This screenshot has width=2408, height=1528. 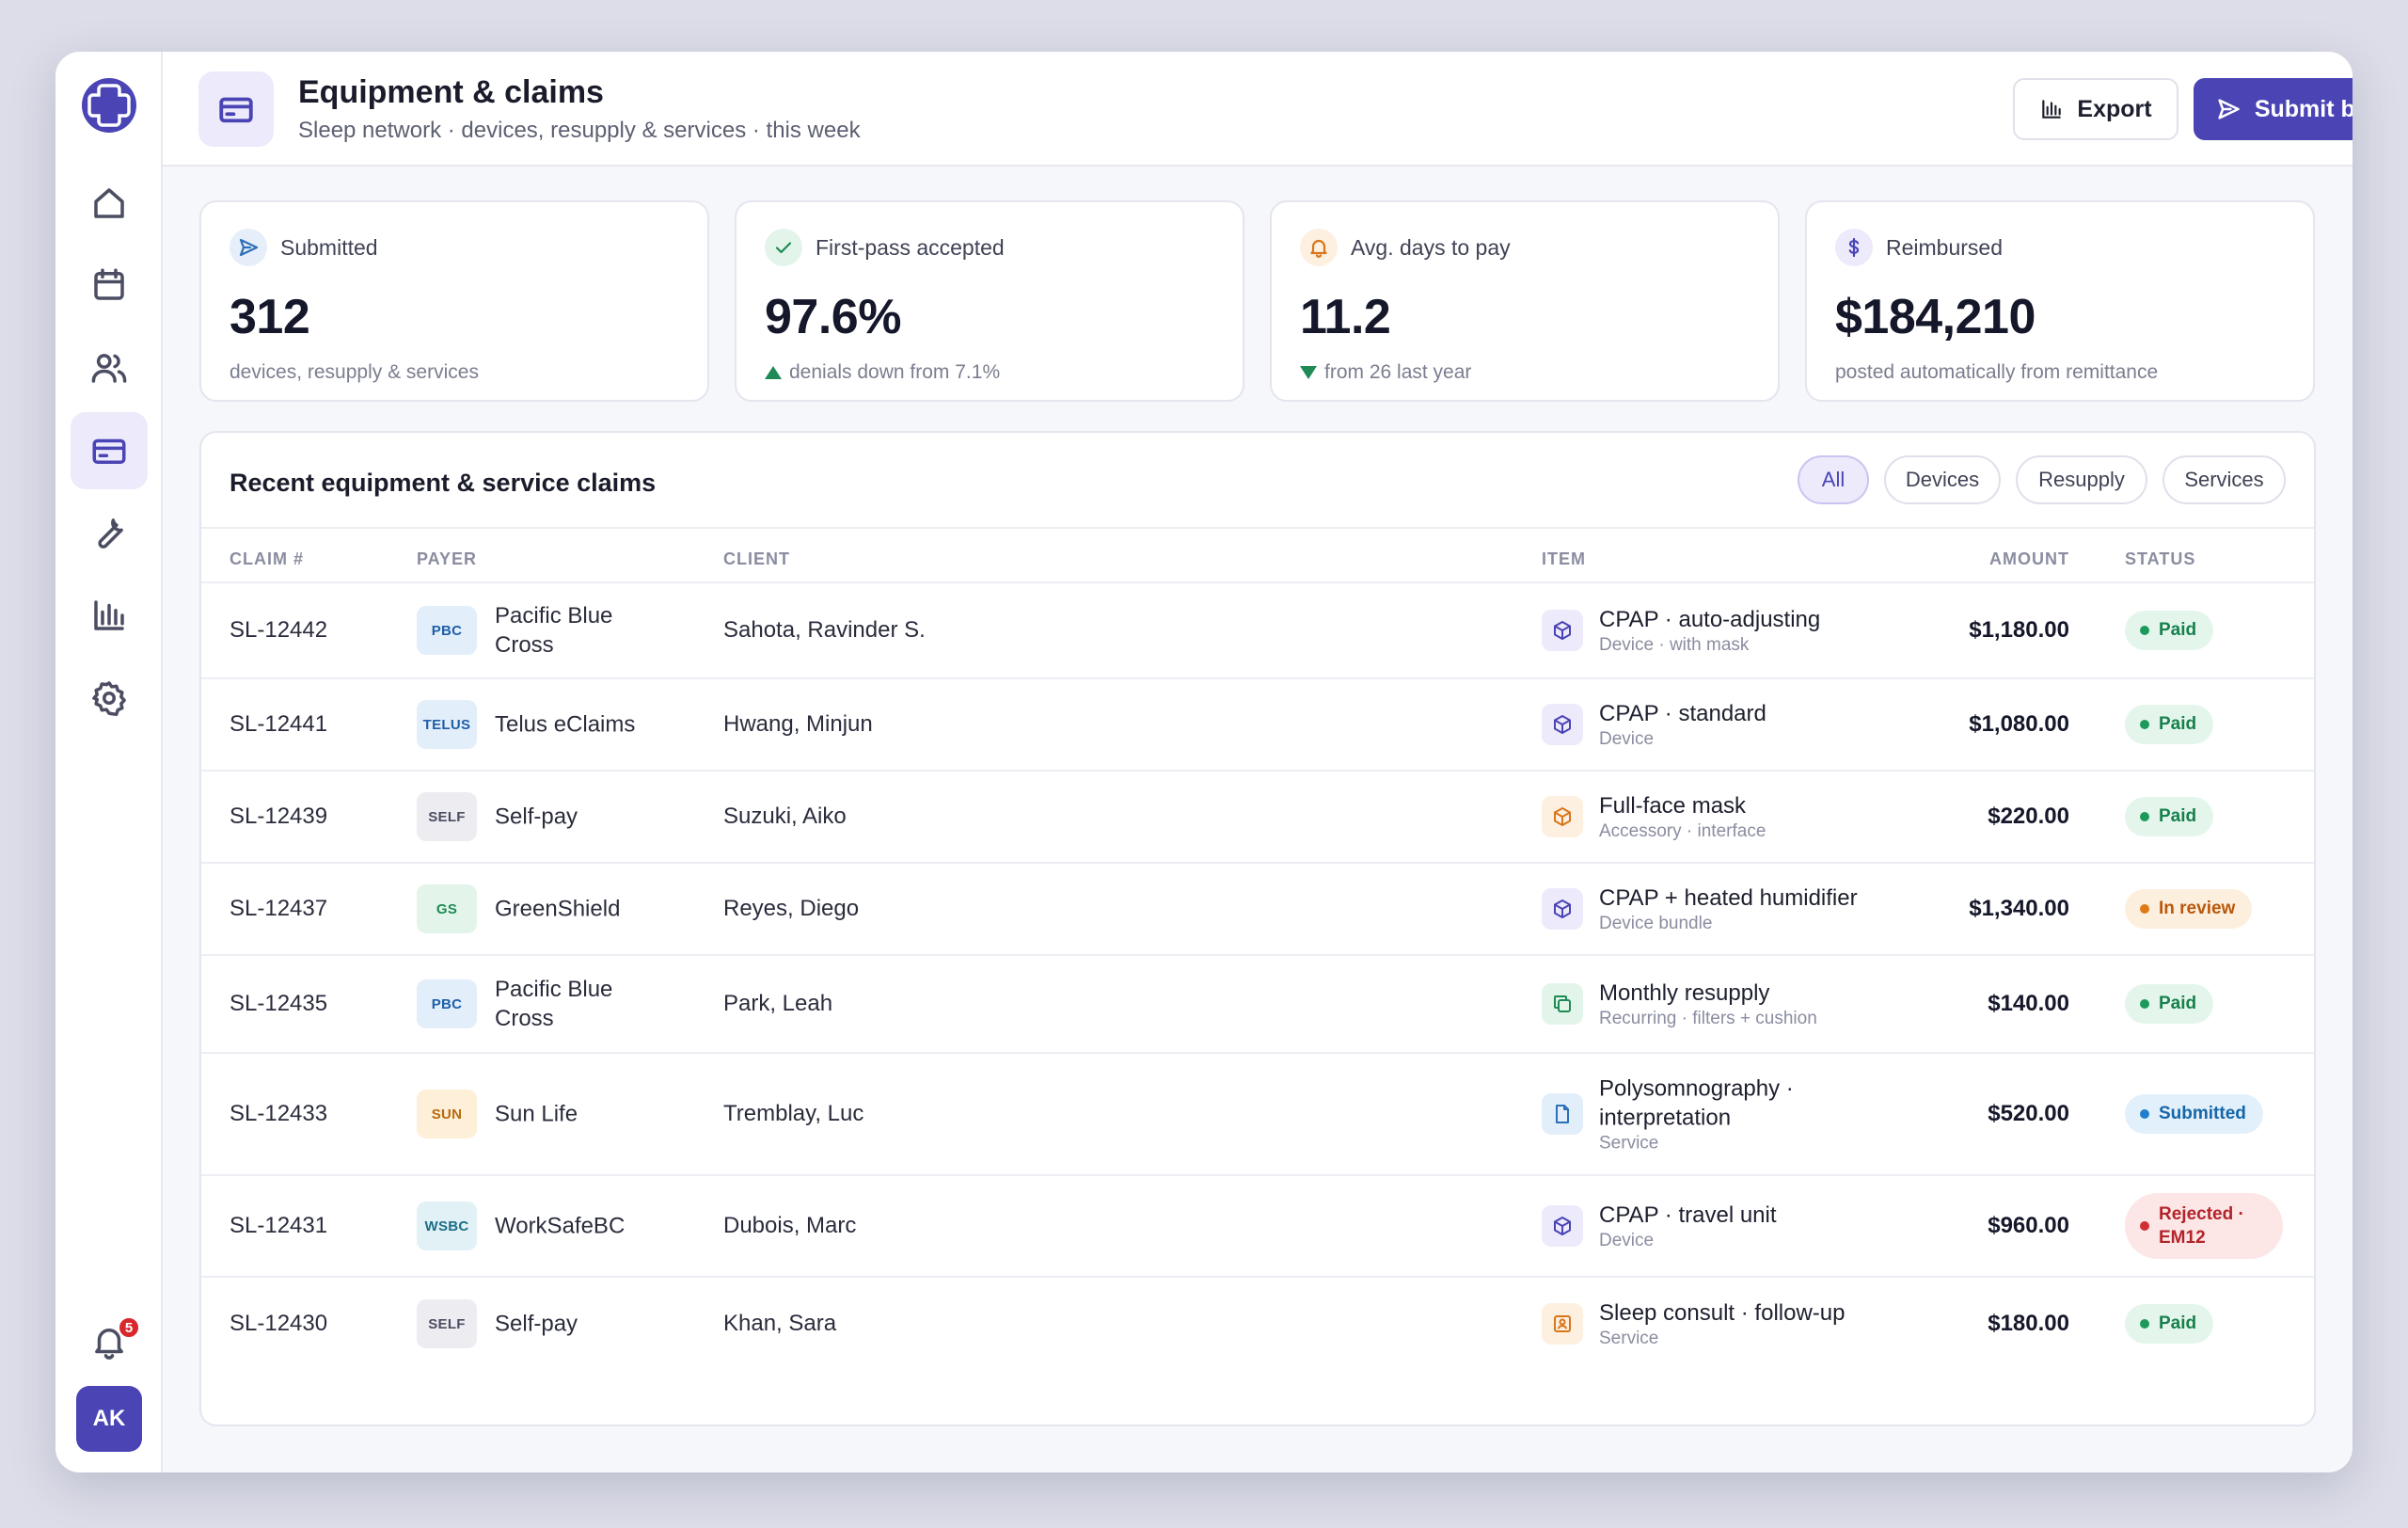 I want to click on status-label: Rejected · EM12, so click(x=2202, y=1226).